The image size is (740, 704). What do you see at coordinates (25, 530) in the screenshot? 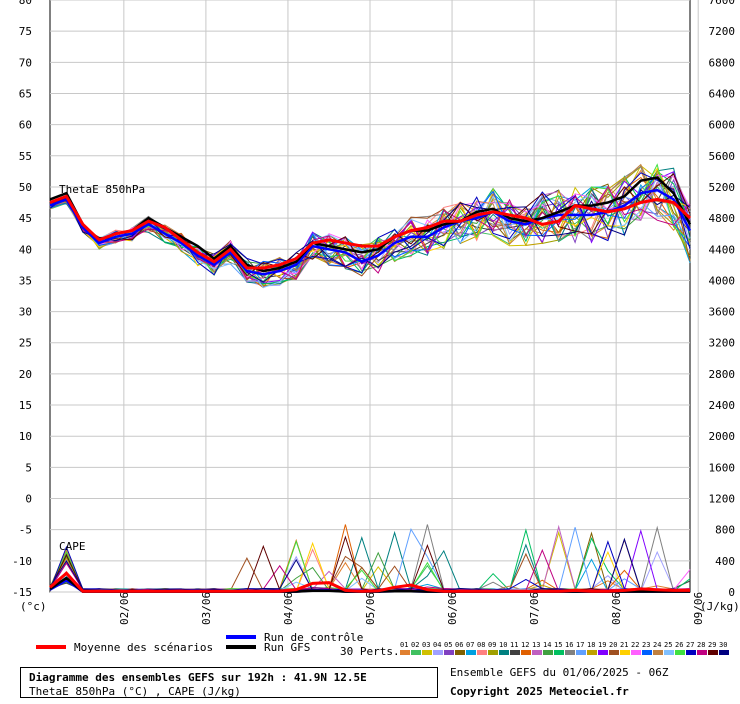
I see `y-left-tick-label: -5` at bounding box center [25, 530].